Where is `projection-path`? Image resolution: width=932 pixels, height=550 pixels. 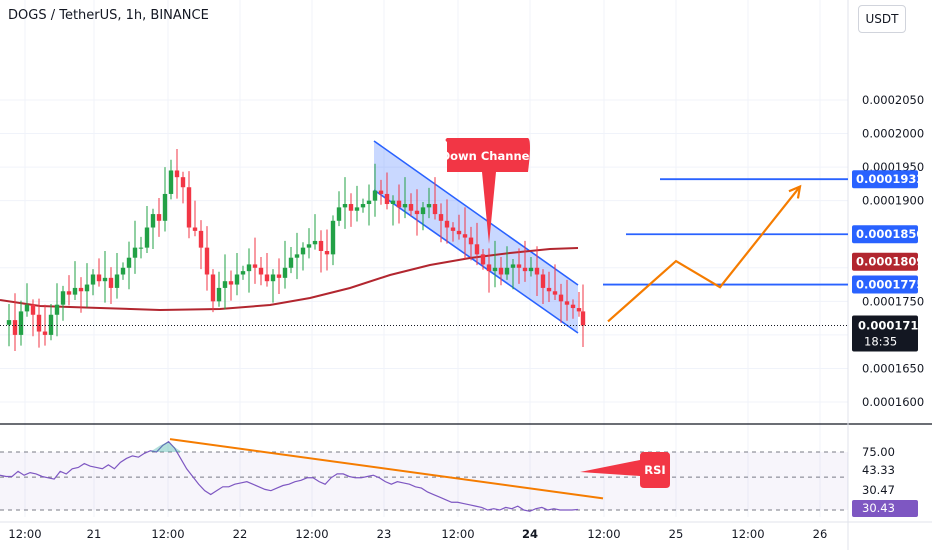 projection-path is located at coordinates (704, 254).